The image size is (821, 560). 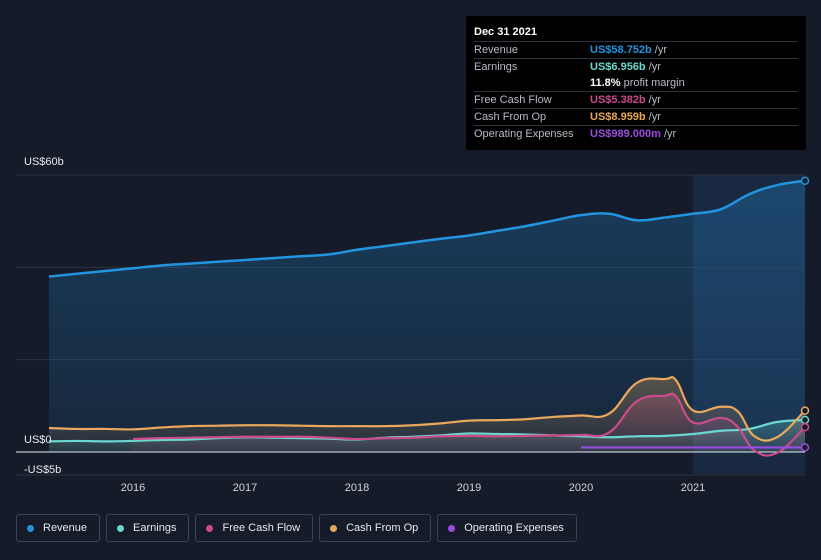 What do you see at coordinates (65, 528) in the screenshot?
I see `legend-label: Revenue` at bounding box center [65, 528].